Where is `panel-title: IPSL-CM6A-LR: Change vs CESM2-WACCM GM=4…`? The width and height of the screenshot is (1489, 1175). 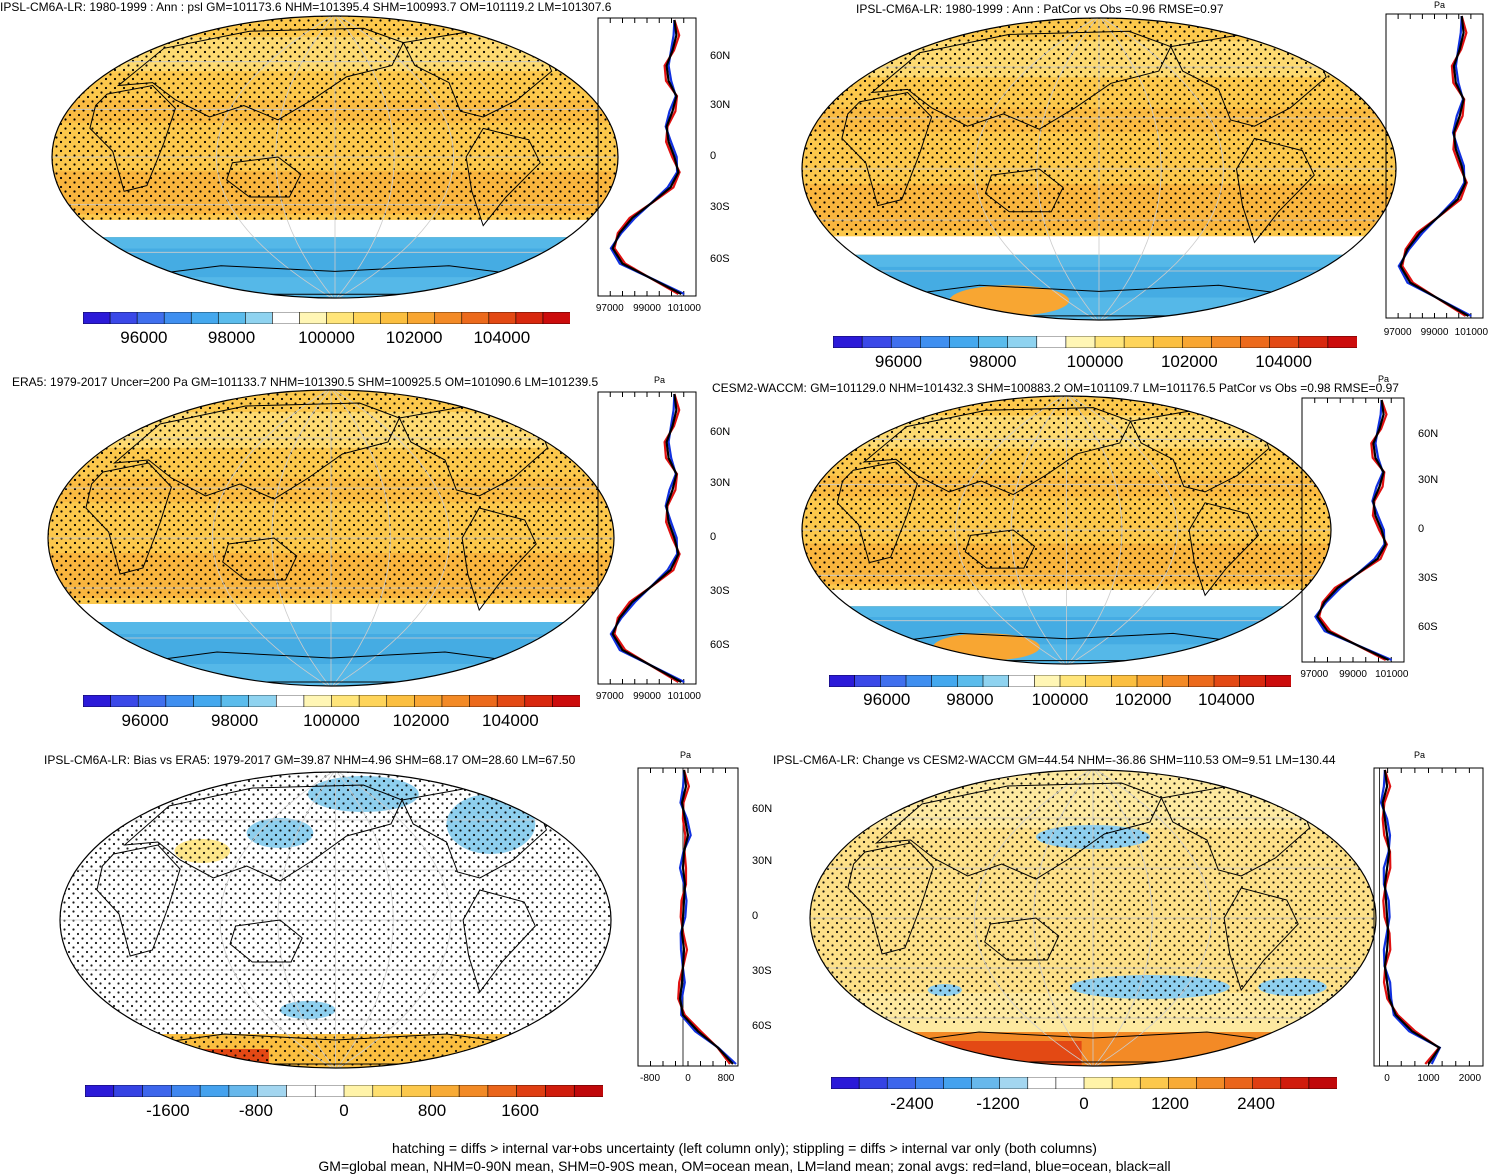 panel-title: IPSL-CM6A-LR: Change vs CESM2-WACCM GM=4… is located at coordinates (1054, 760).